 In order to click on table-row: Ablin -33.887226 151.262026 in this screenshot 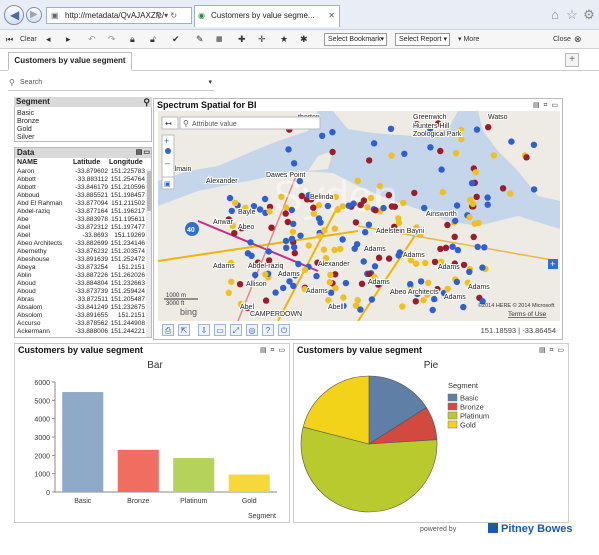, I will do `click(80, 276)`.